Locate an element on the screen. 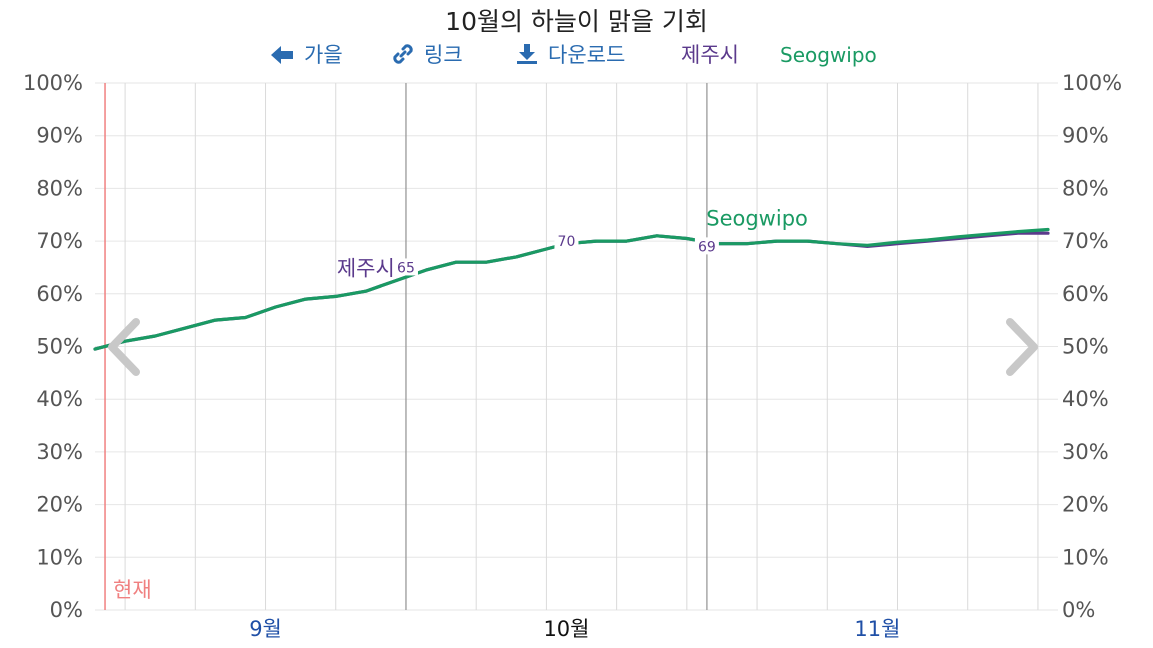  arrow-left-icon is located at coordinates (282, 55).